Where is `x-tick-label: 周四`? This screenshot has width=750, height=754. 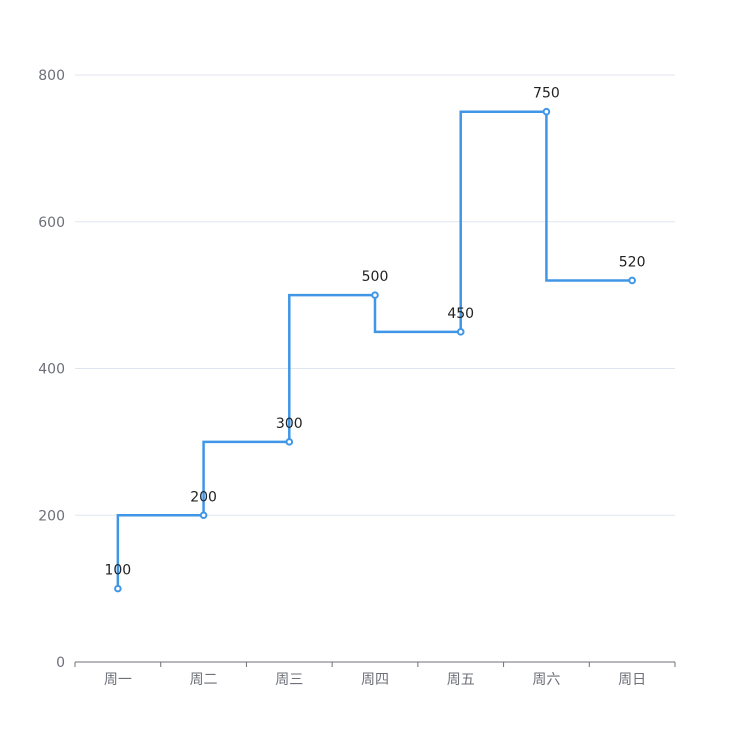
x-tick-label: 周四 is located at coordinates (375, 680).